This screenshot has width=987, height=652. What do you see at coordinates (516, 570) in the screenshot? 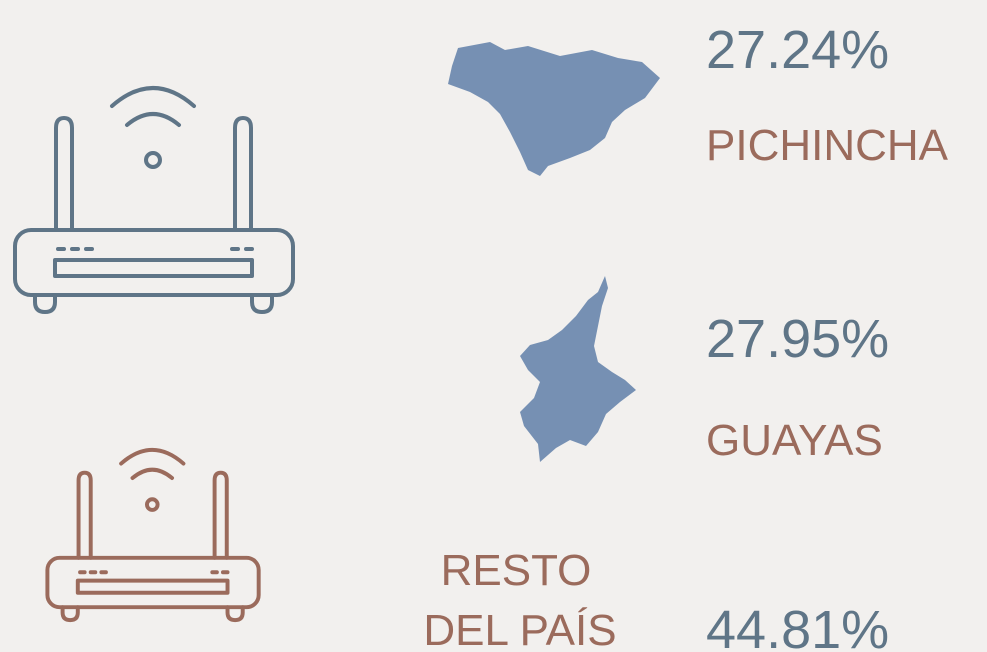
I see `region-label: RESTO` at bounding box center [516, 570].